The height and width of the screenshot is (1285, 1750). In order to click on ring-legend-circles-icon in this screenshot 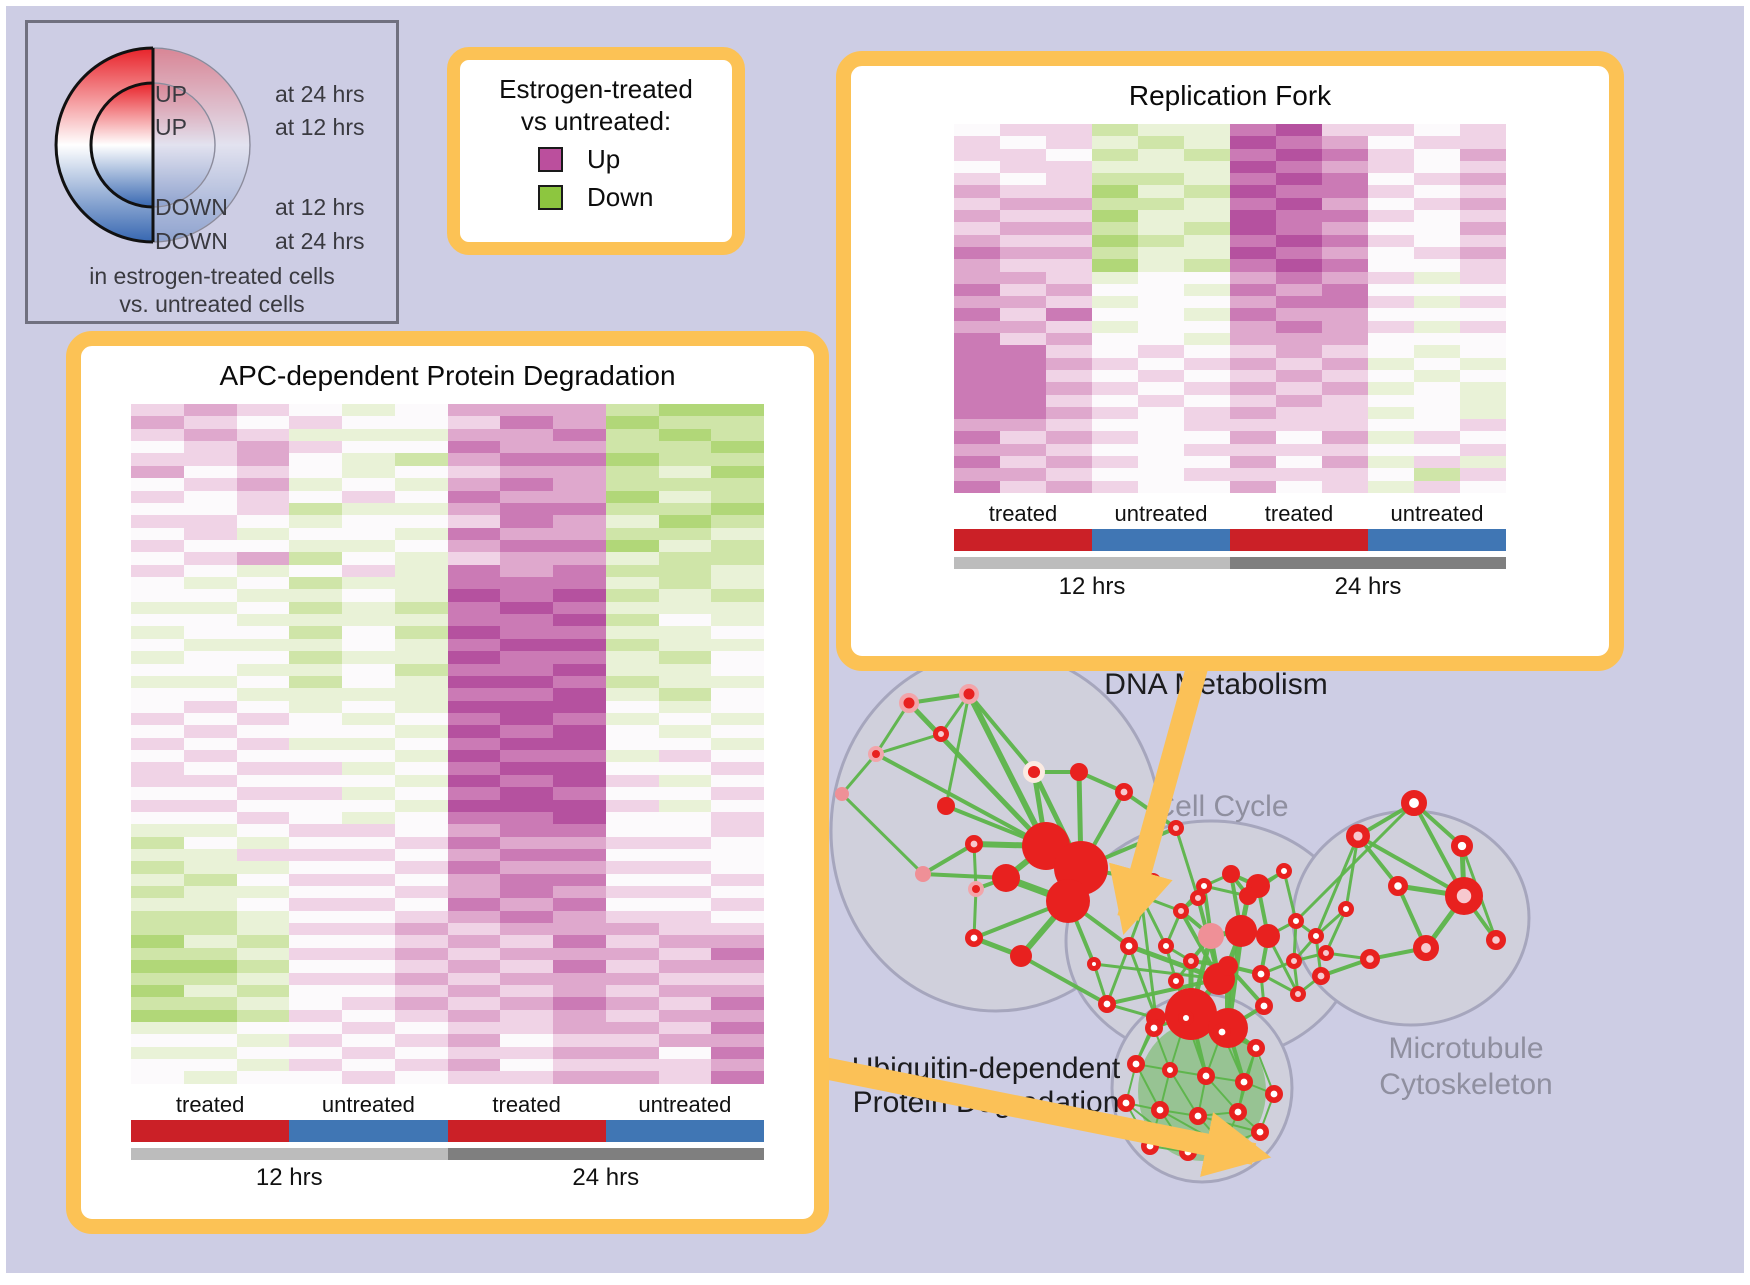, I will do `click(171, 167)`.